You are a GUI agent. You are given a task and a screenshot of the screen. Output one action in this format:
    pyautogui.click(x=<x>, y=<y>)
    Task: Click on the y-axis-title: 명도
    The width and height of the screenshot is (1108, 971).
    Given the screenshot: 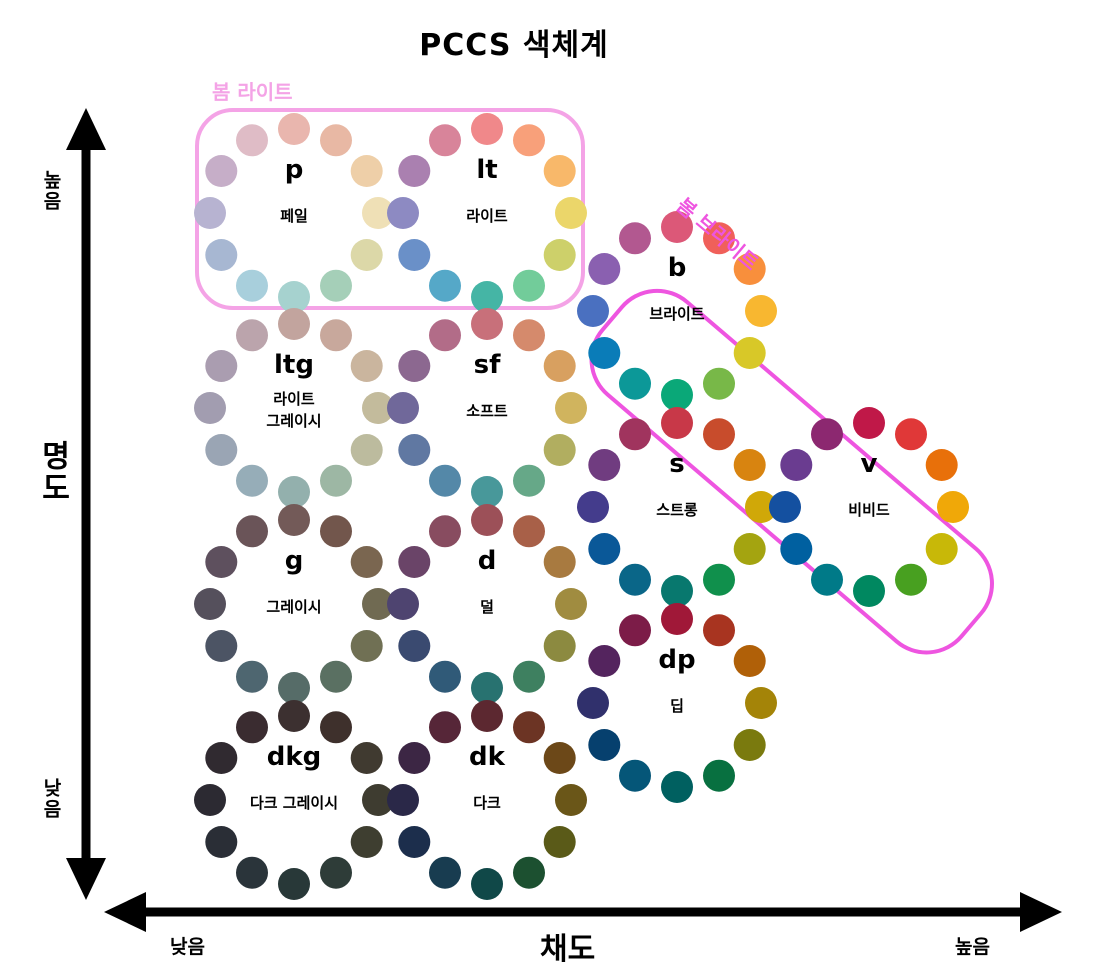 What is the action you would take?
    pyautogui.click(x=52, y=472)
    